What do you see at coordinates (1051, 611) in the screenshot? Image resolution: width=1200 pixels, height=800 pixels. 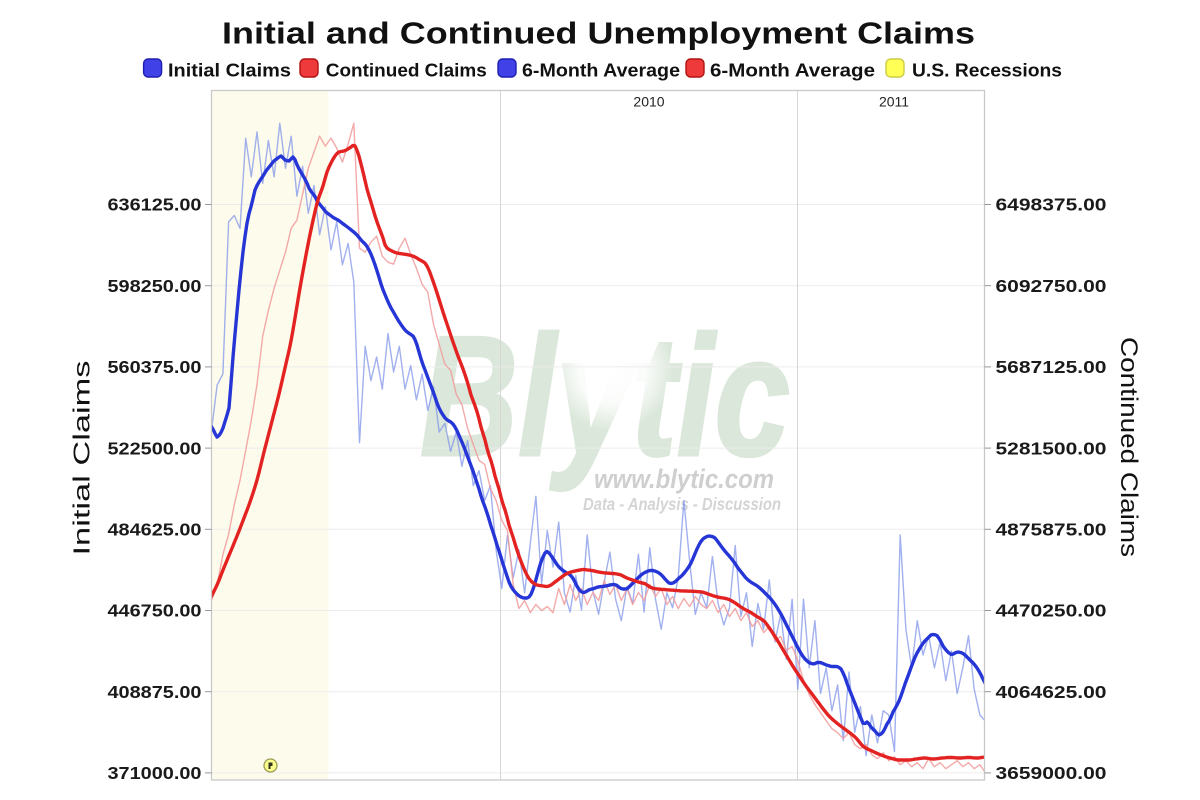 I see `svg-text: 4470250.00` at bounding box center [1051, 611].